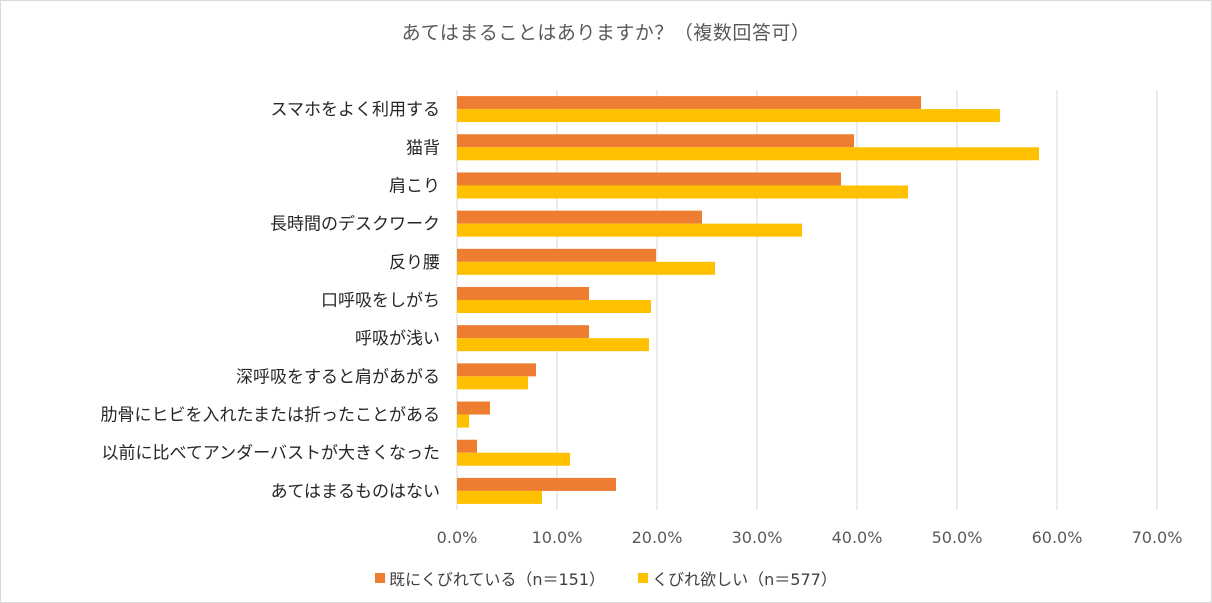 Image resolution: width=1212 pixels, height=603 pixels. Describe the element at coordinates (1057, 537) in the screenshot. I see `x-tick-label: 60.0%` at that location.